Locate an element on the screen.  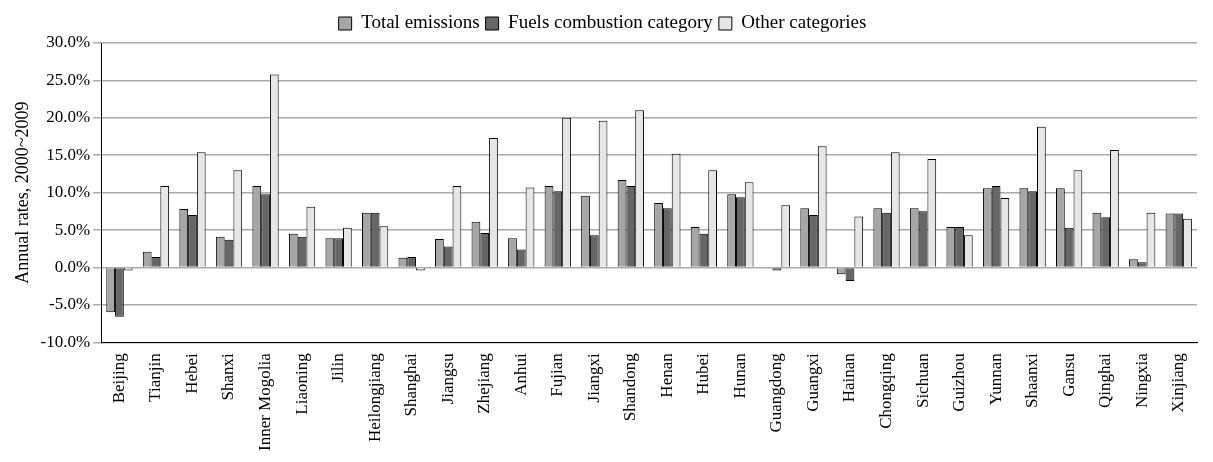
x-tick-label: Guangxi is located at coordinates (812, 382).